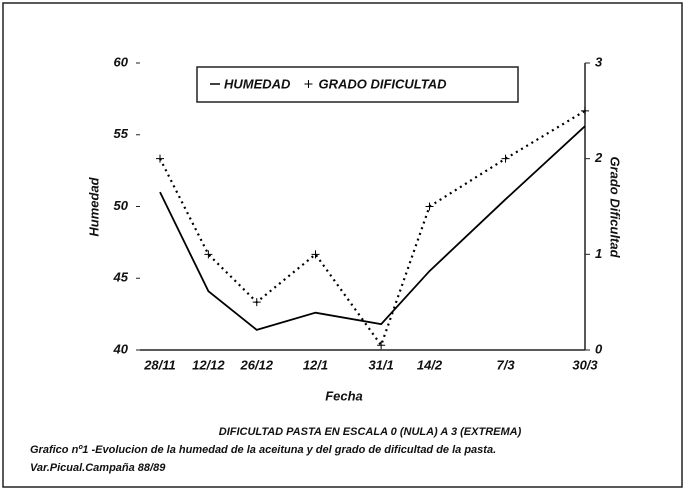 The image size is (686, 492). Describe the element at coordinates (308, 84) in the screenshot. I see `legend-symbol` at that location.